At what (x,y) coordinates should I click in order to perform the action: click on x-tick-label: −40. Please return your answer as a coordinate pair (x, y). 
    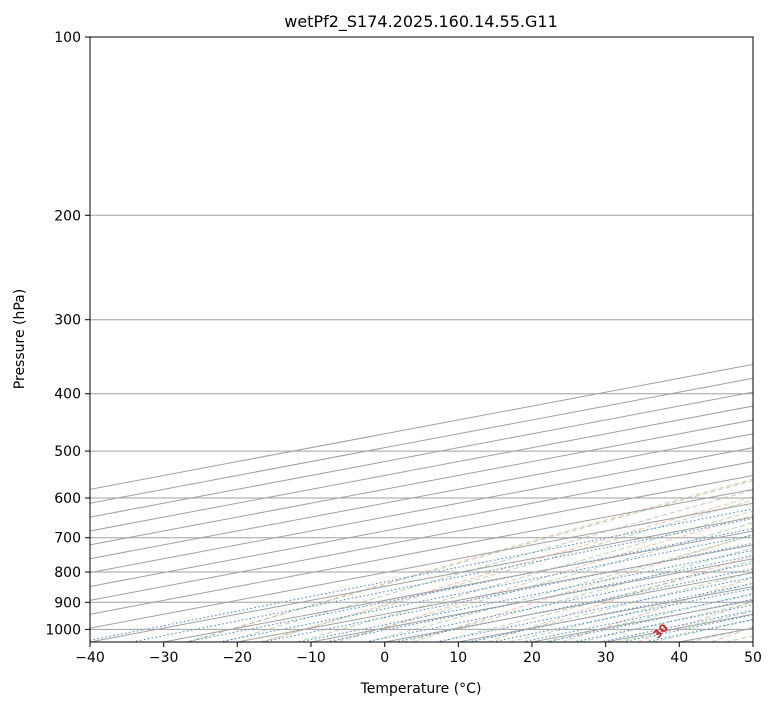
    Looking at the image, I should click on (90, 658).